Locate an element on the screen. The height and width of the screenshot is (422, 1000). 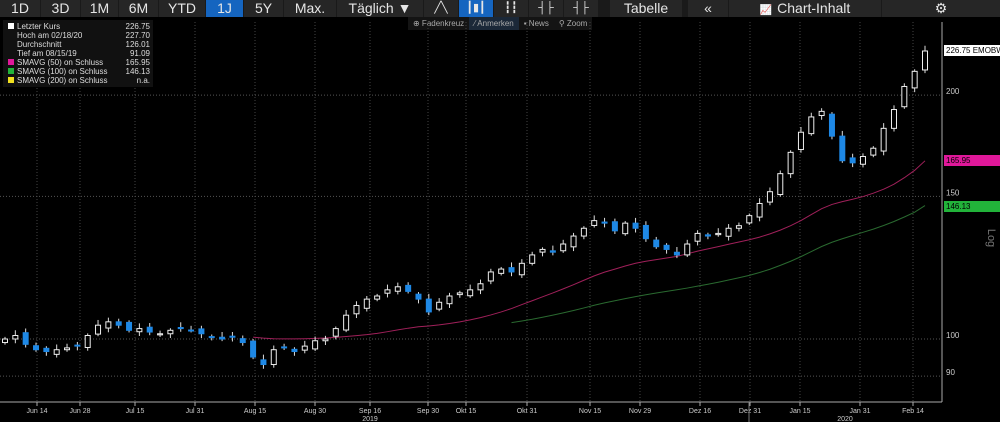
log-scale-label: Log is located at coordinates (991, 238).